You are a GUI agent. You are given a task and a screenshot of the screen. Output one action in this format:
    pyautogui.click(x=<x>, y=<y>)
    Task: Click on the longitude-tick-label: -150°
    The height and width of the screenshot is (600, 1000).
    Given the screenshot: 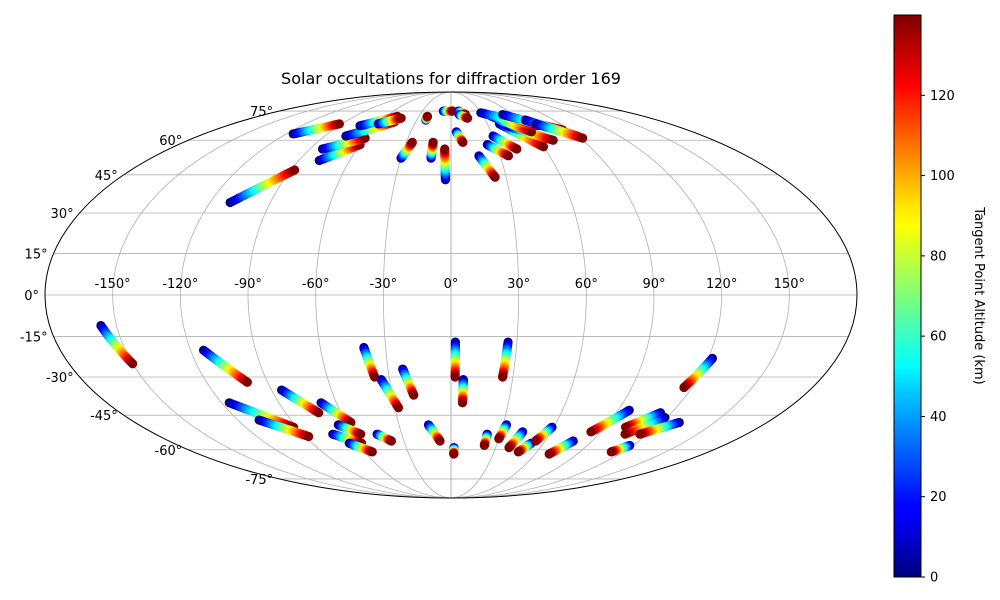 What is the action you would take?
    pyautogui.click(x=113, y=284)
    